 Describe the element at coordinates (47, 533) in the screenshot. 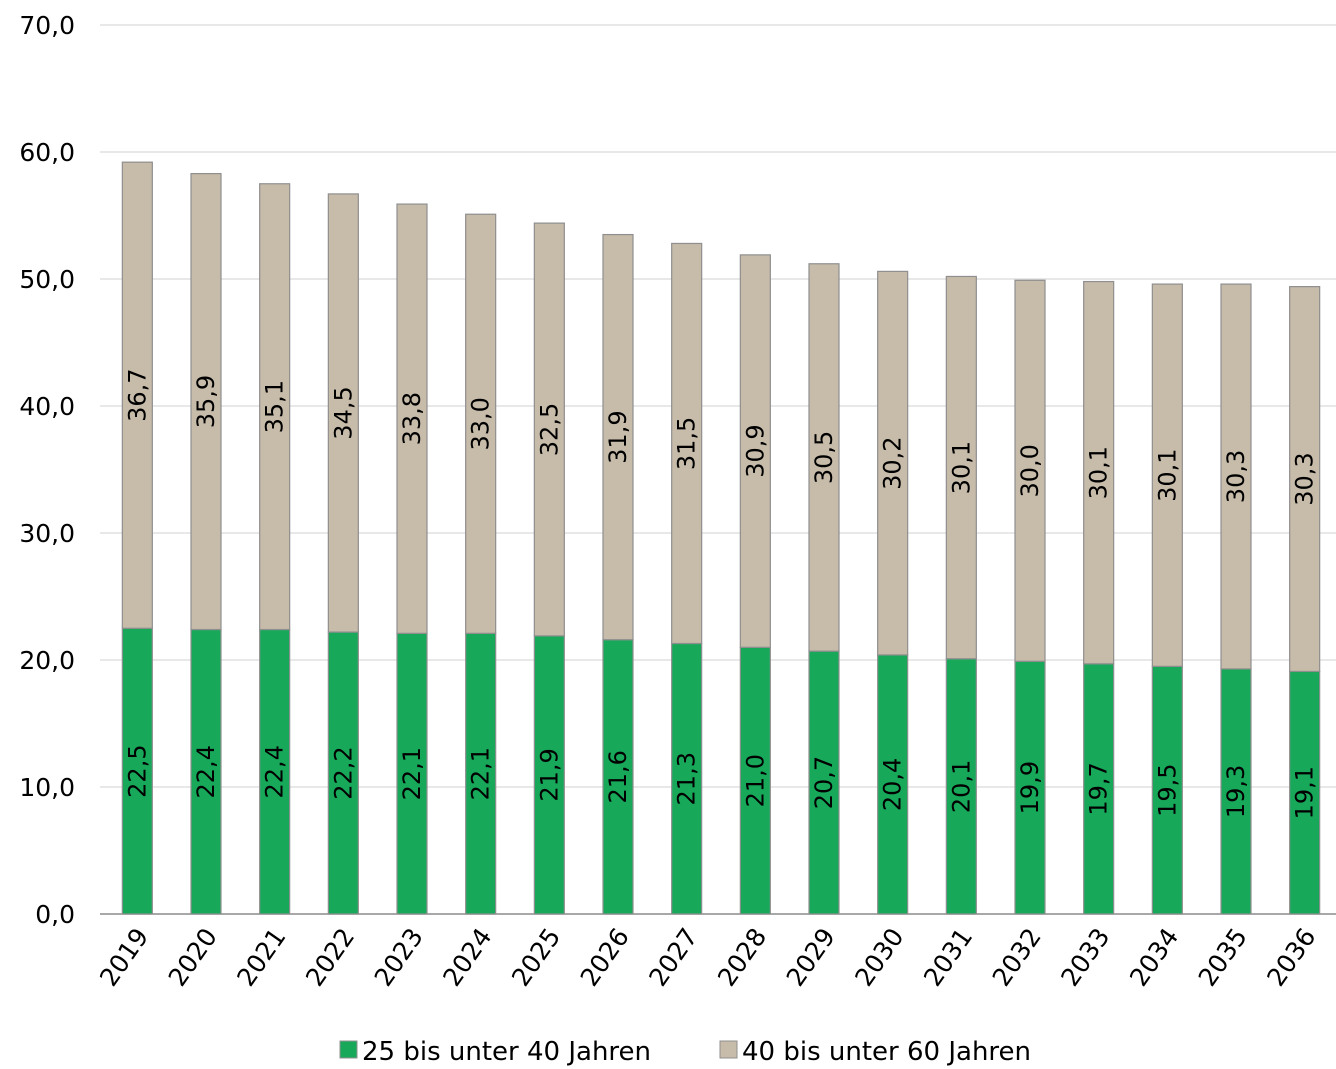

I see `y-tick-label: 30,0` at that location.